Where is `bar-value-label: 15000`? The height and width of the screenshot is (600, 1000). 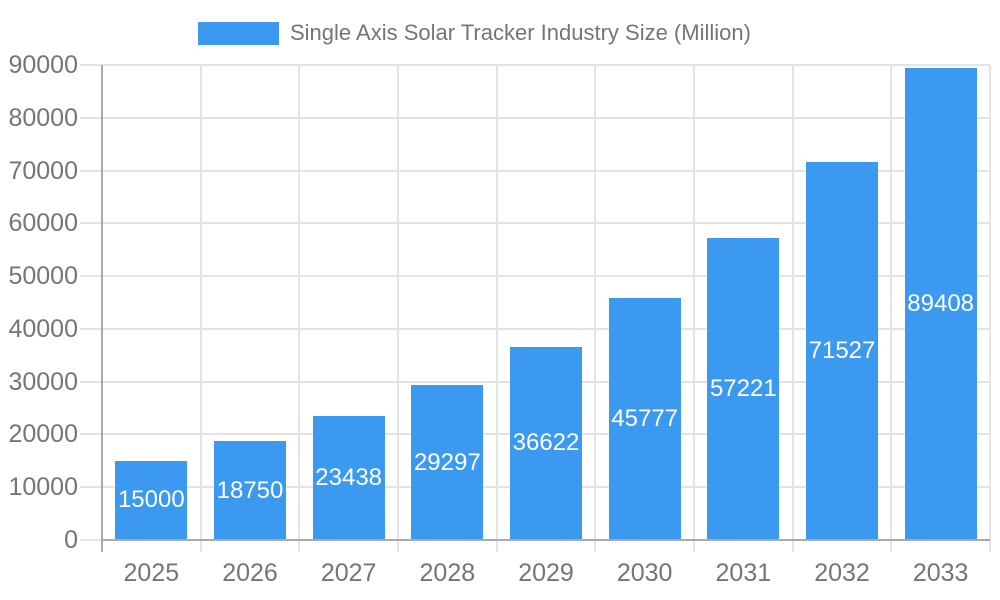 bar-value-label: 15000 is located at coordinates (151, 500).